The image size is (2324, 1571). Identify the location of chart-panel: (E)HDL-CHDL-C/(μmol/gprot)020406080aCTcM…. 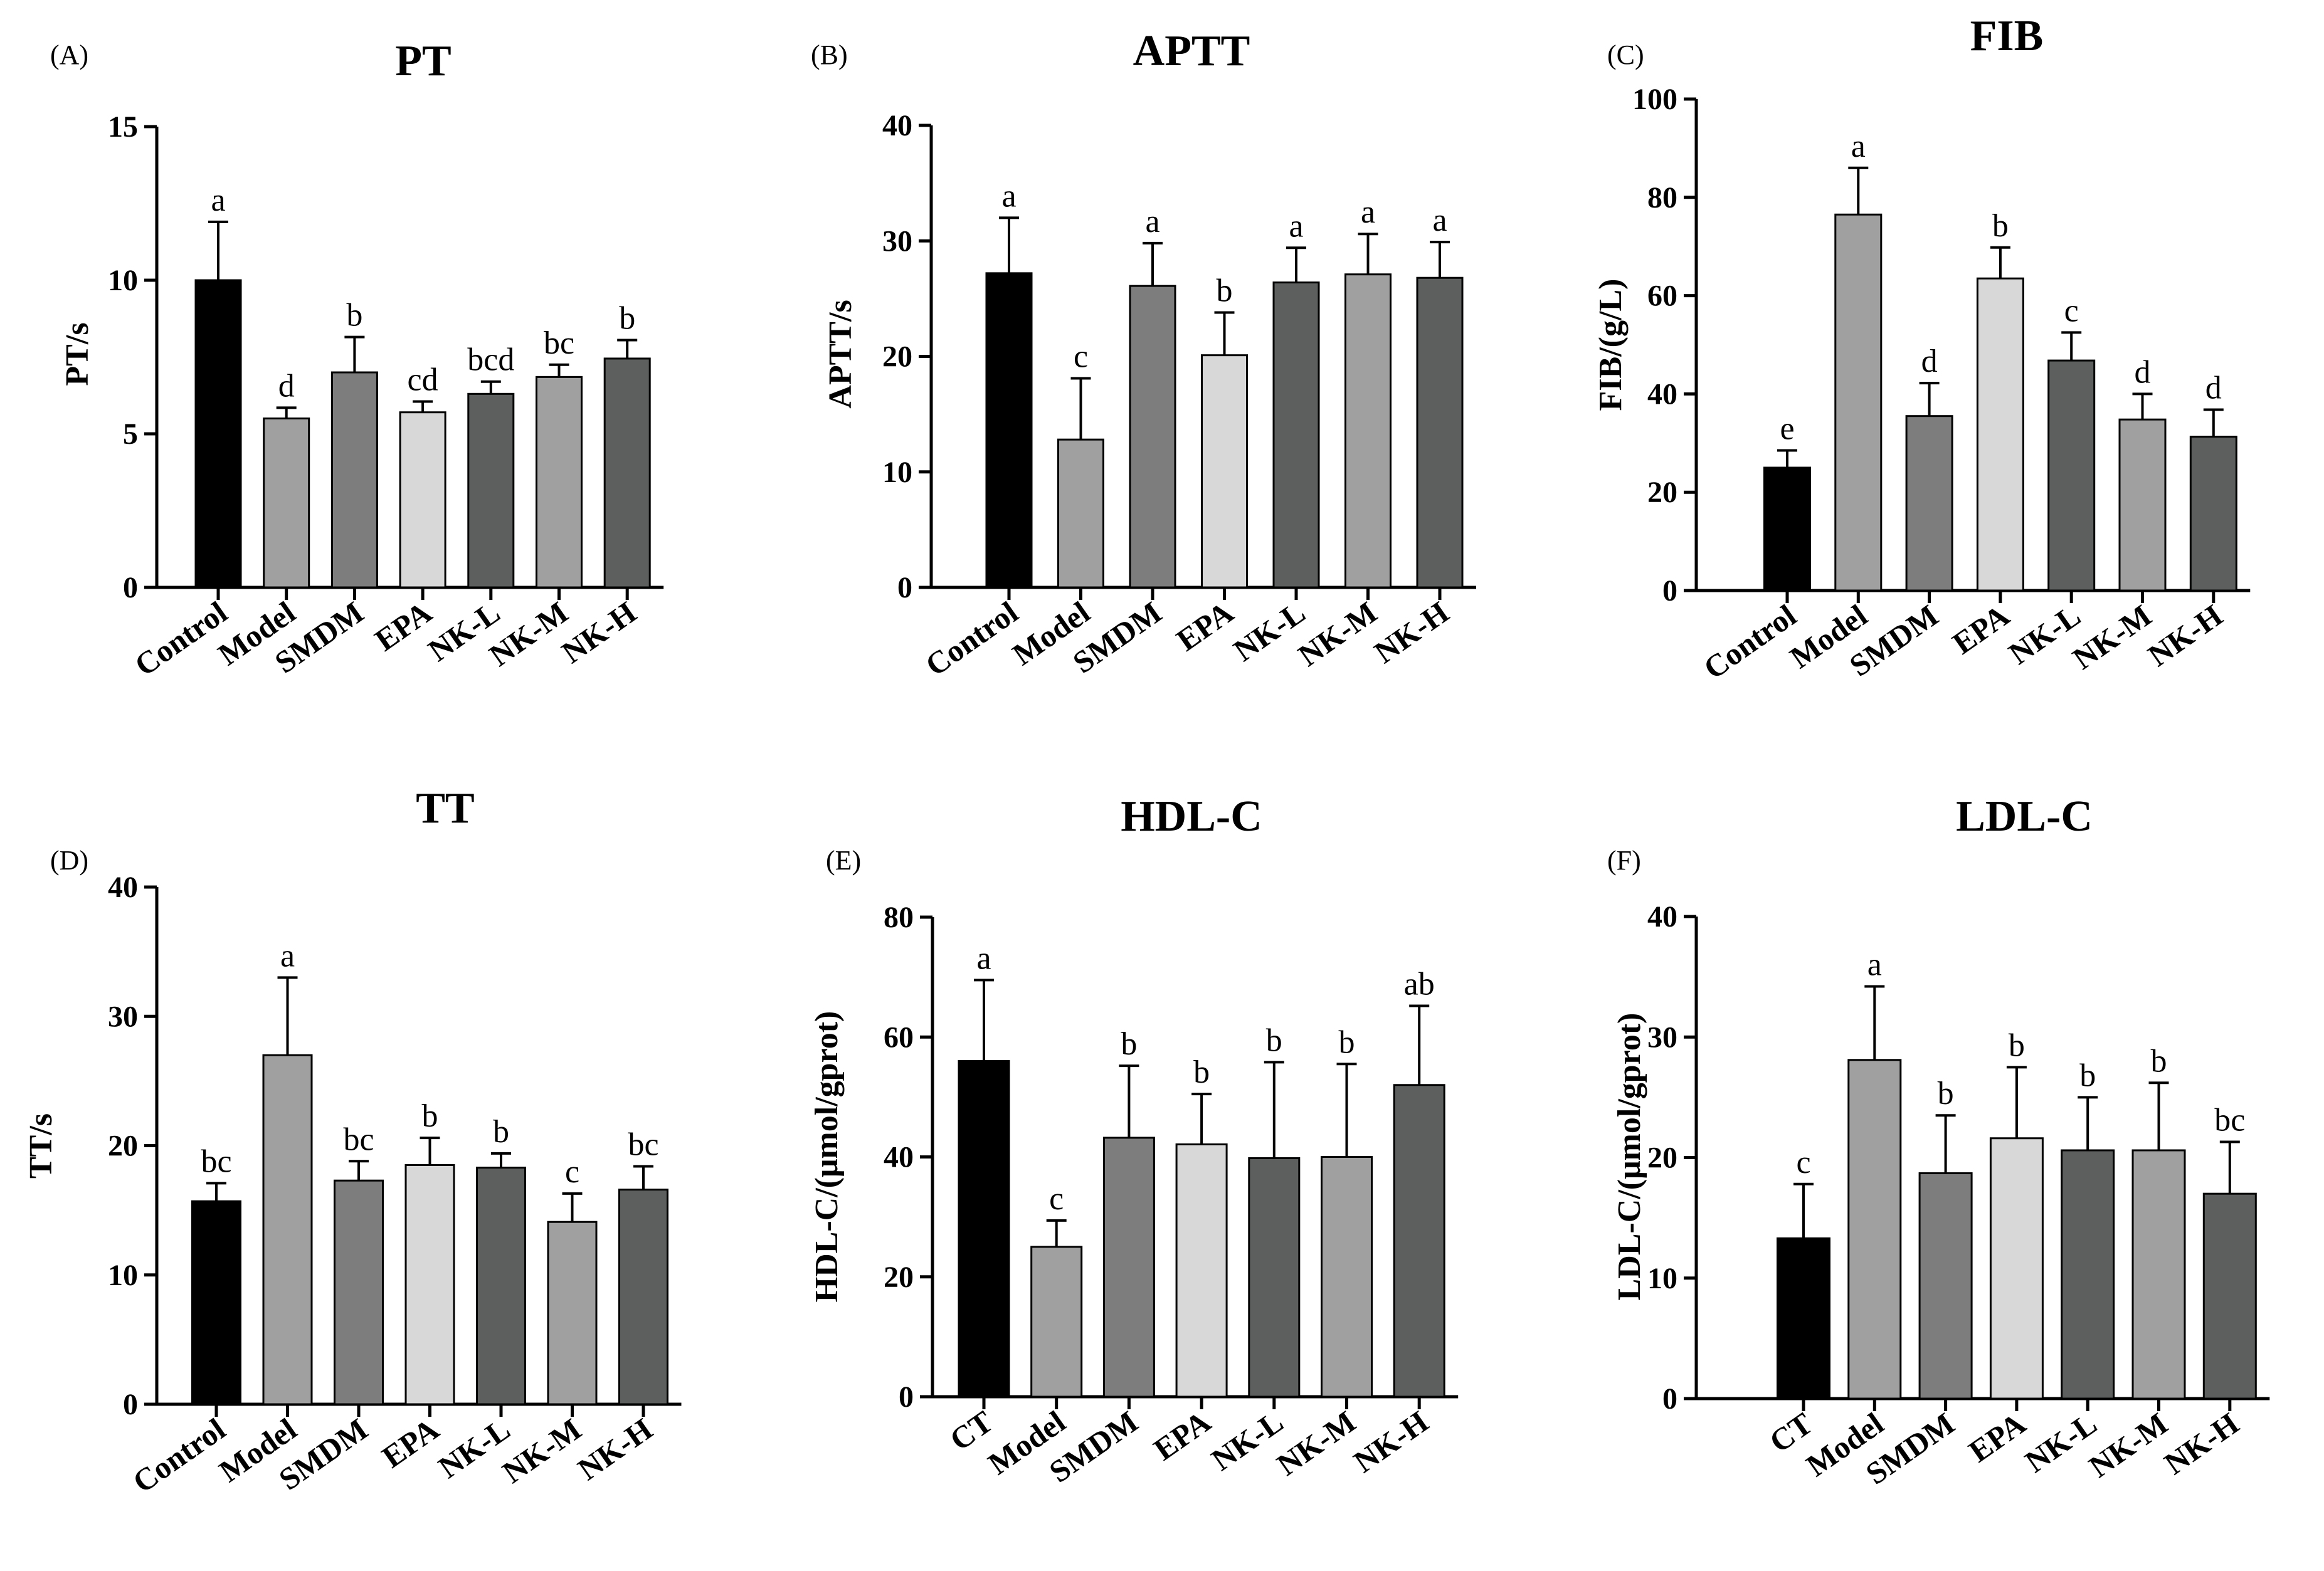
(1134, 1141).